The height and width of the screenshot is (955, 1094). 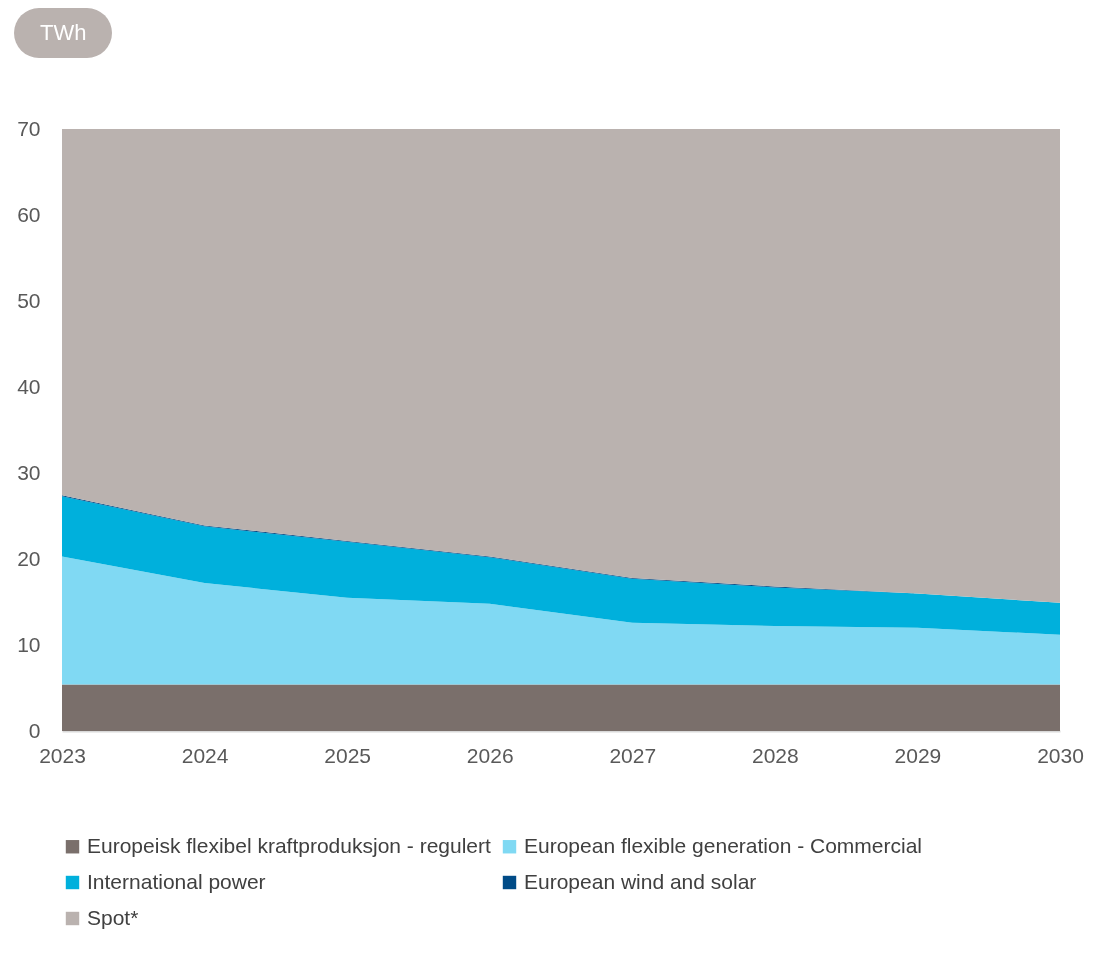 I want to click on y-tick-label: 70, so click(x=29, y=128).